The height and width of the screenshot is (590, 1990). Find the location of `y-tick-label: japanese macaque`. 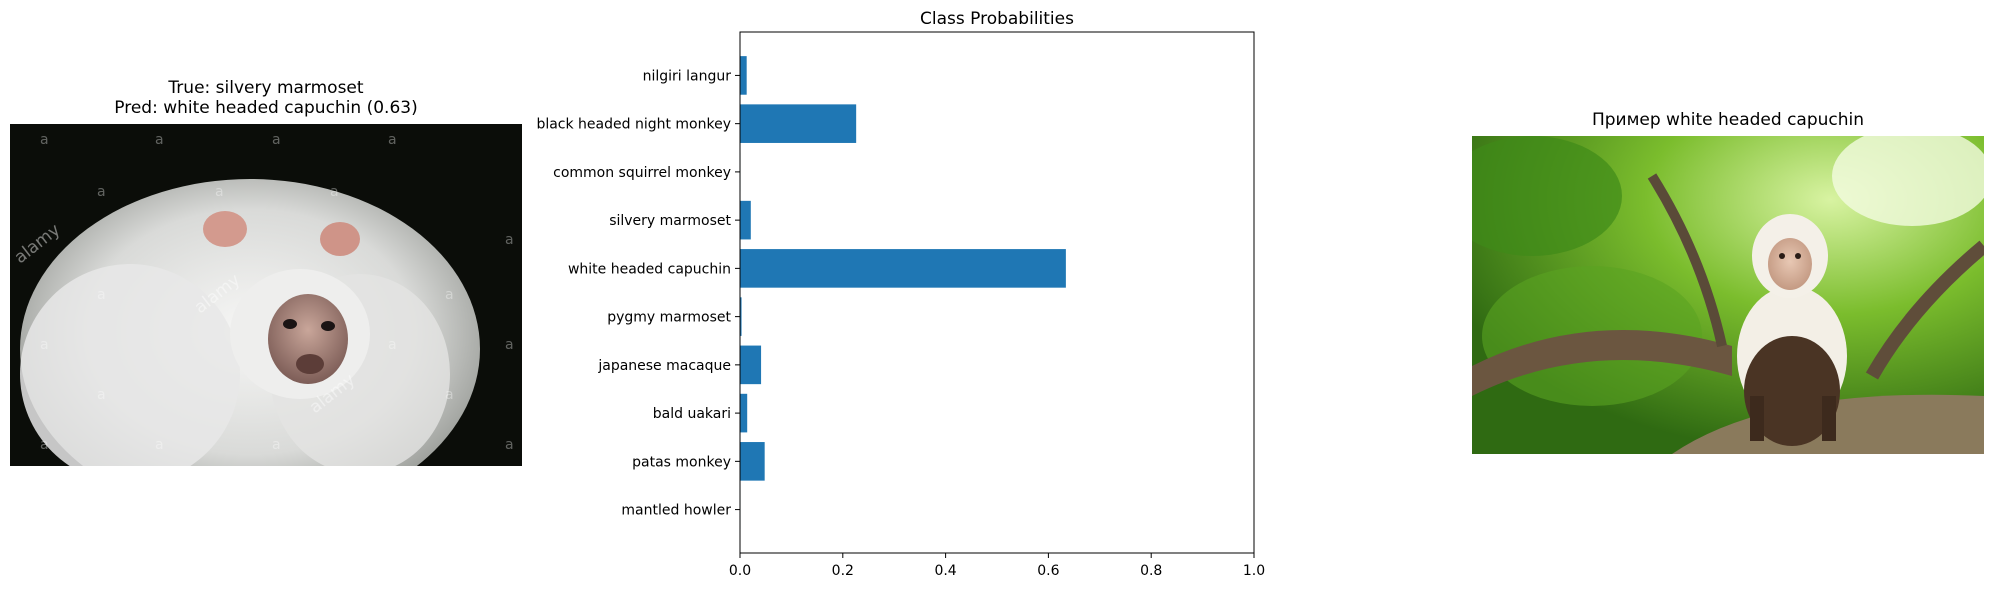

y-tick-label: japanese macaque is located at coordinates (664, 366).